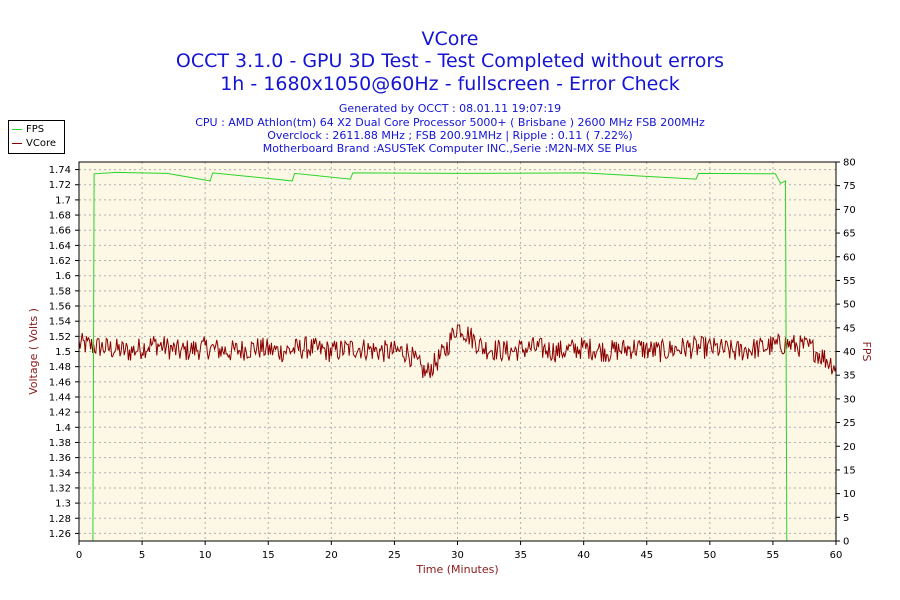 Image resolution: width=900 pixels, height=600 pixels. Describe the element at coordinates (60, 185) in the screenshot. I see `y-tick-label: 1.72` at that location.